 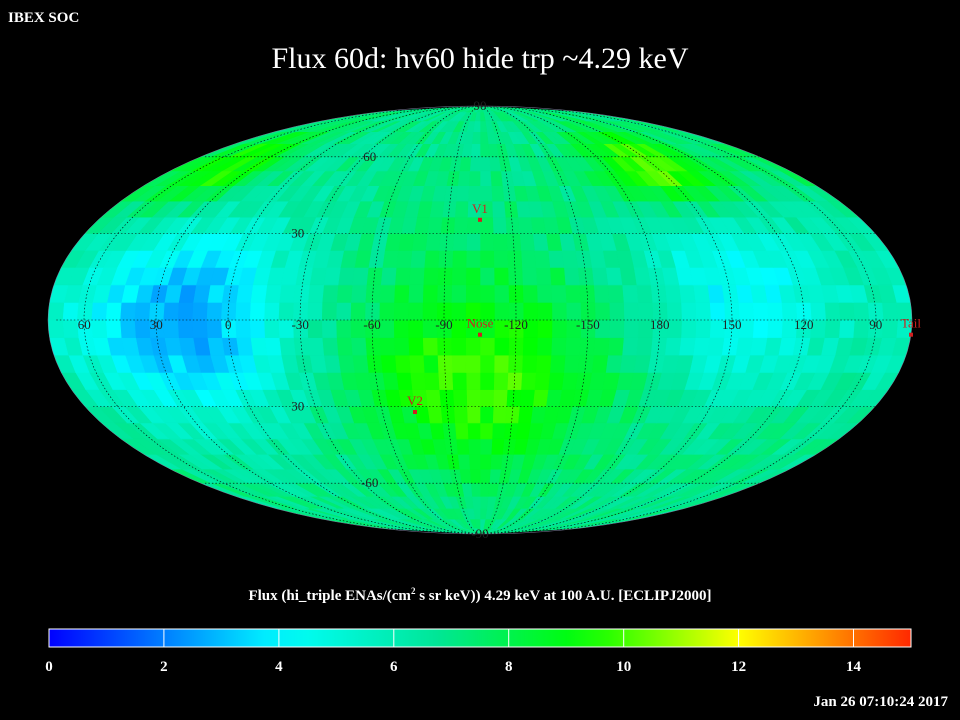 I want to click on colorbar: 0 2 4 6 8 10 12 14, so click(x=478, y=651).